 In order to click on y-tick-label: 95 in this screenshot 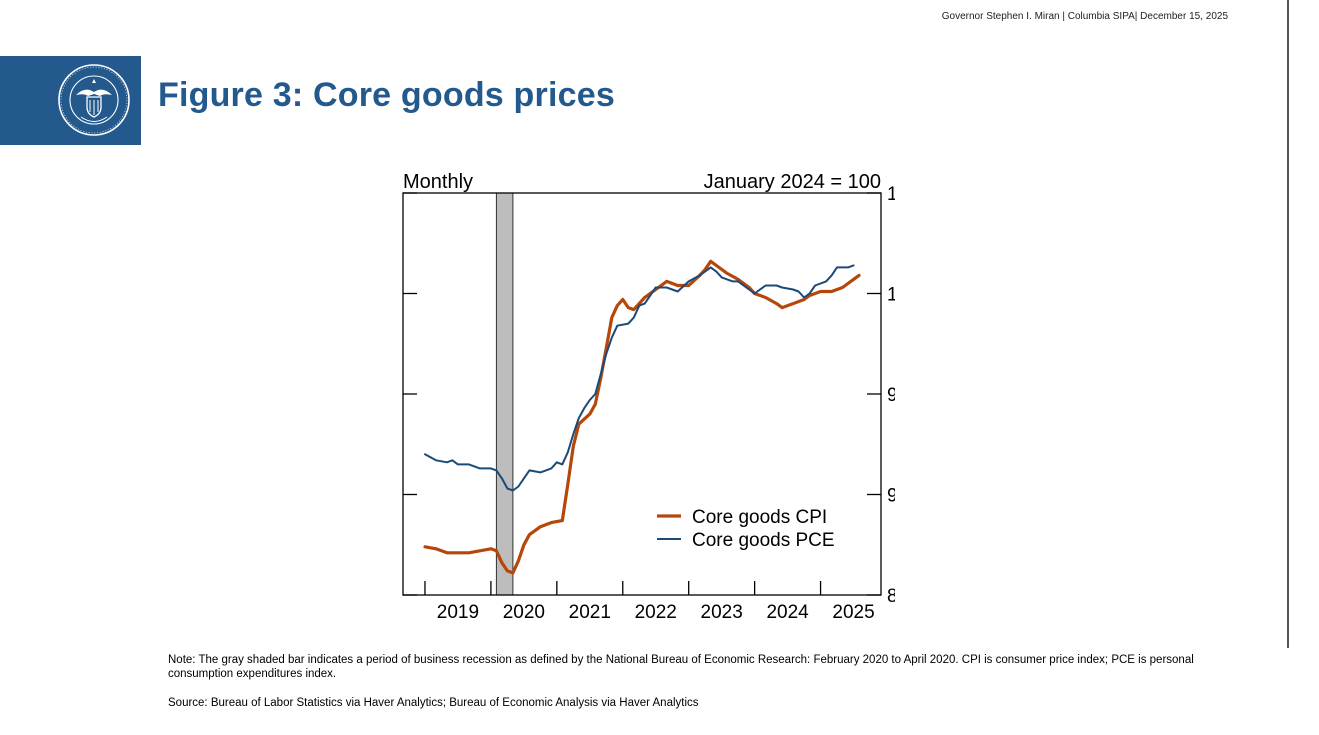, I will do `click(891, 395)`.